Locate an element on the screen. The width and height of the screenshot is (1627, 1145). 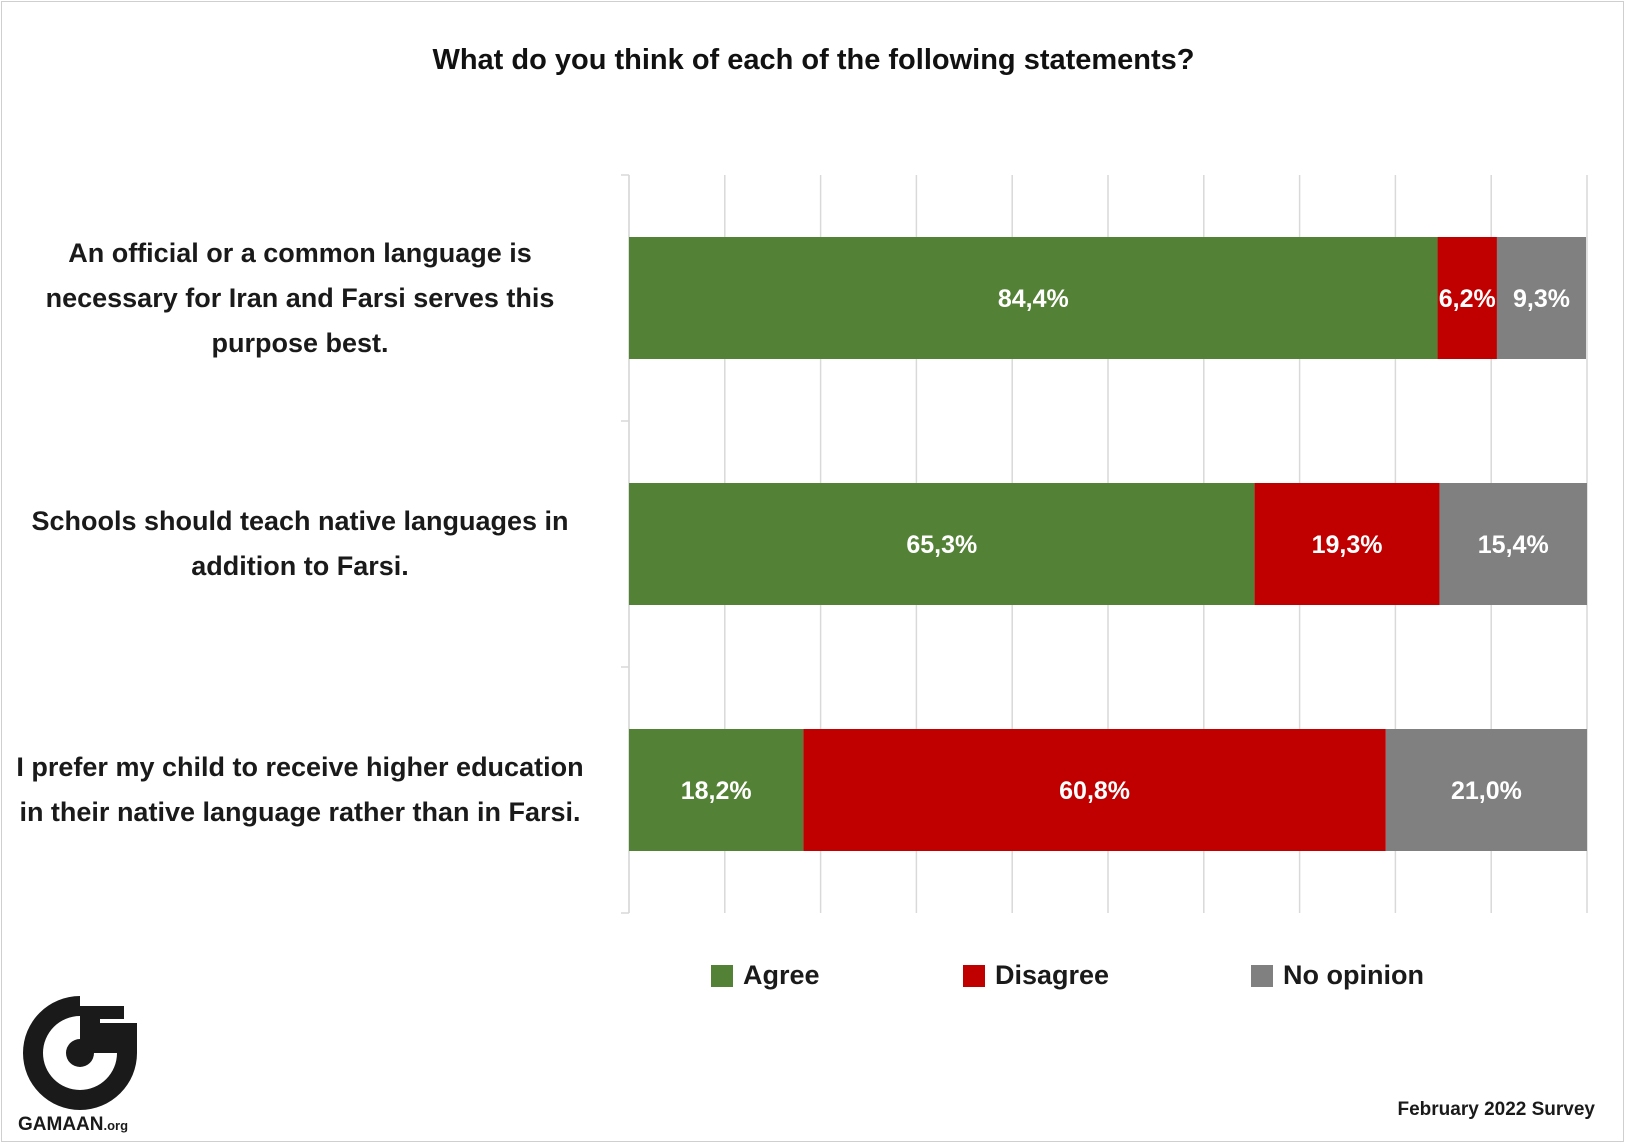
legend-item-disagree: Disagree is located at coordinates (1036, 975).